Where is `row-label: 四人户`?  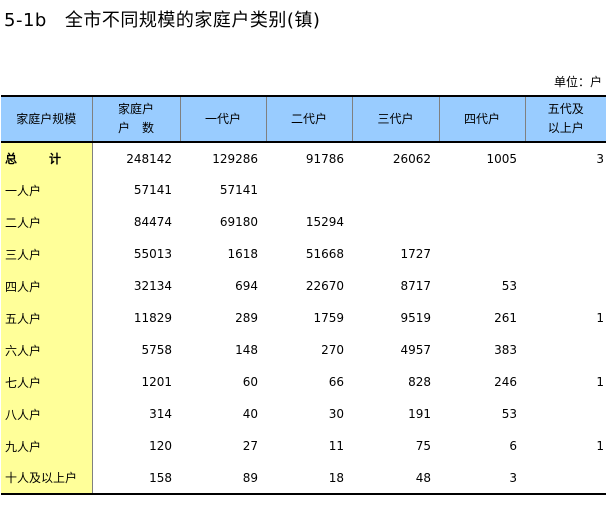
row-label: 四人户 is located at coordinates (47, 286).